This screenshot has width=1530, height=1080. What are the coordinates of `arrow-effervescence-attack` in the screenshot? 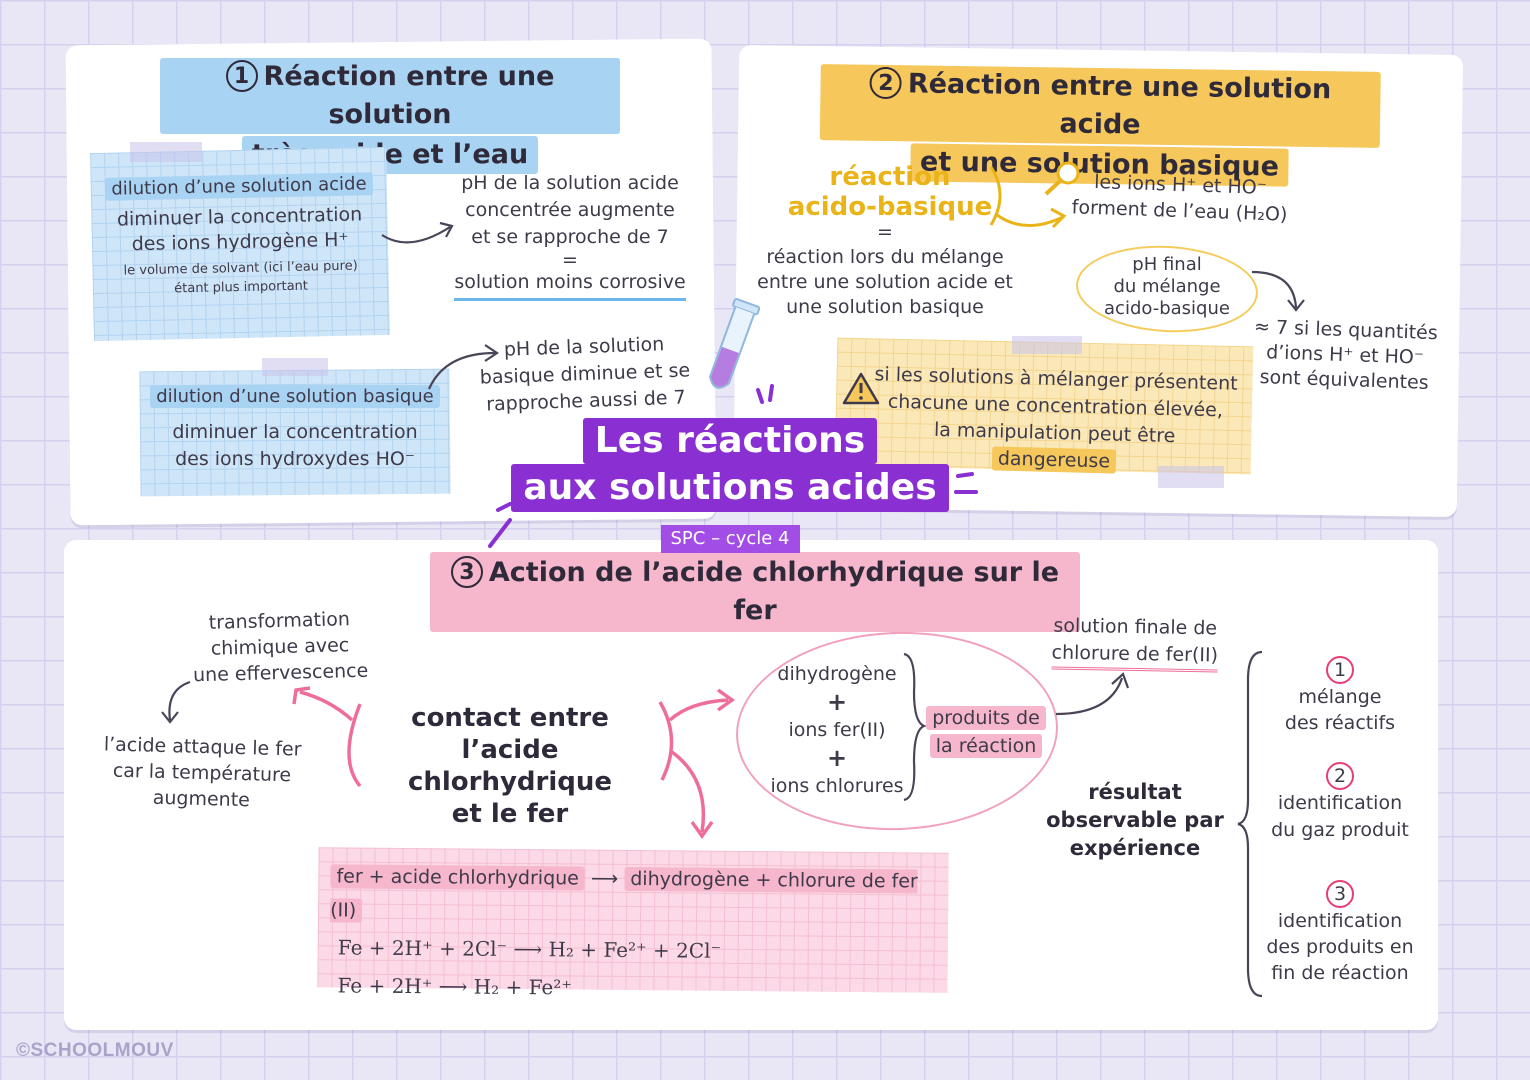 It's located at (180, 703).